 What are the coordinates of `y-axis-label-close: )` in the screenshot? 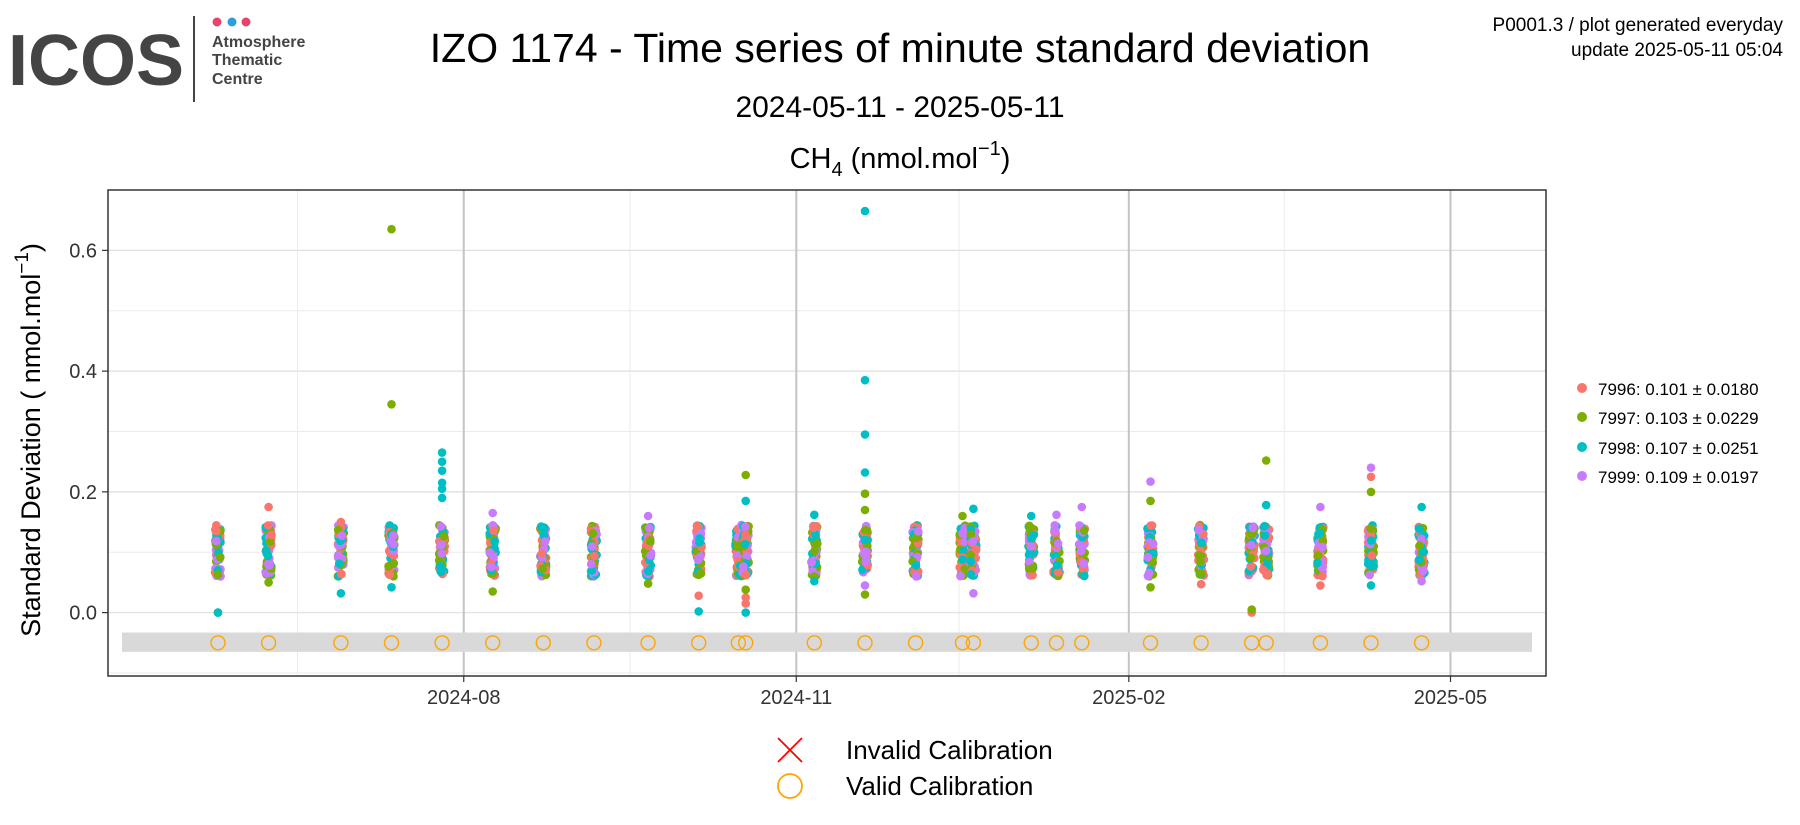 It's located at (31, 247).